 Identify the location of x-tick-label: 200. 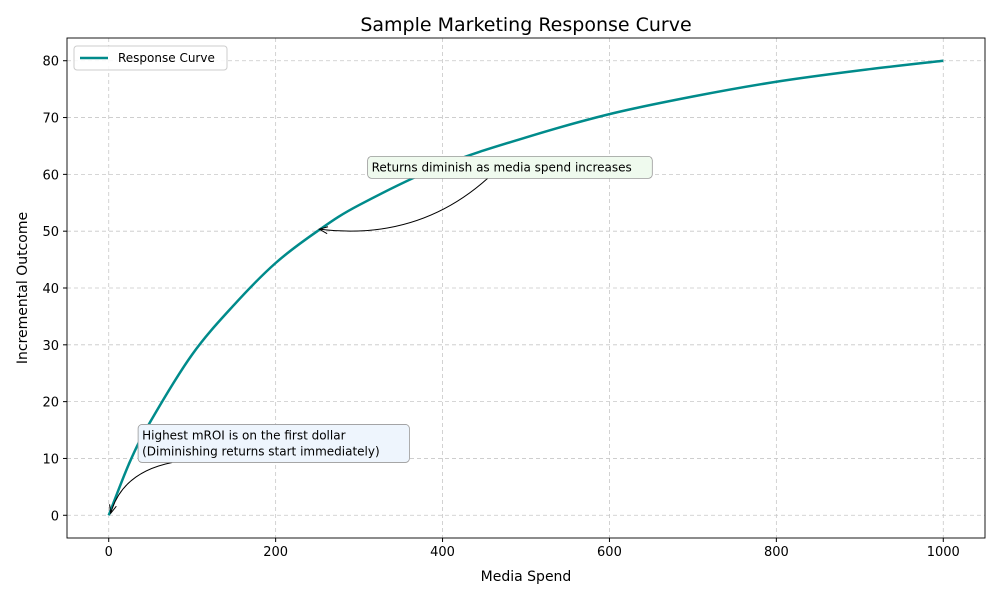
(275, 552).